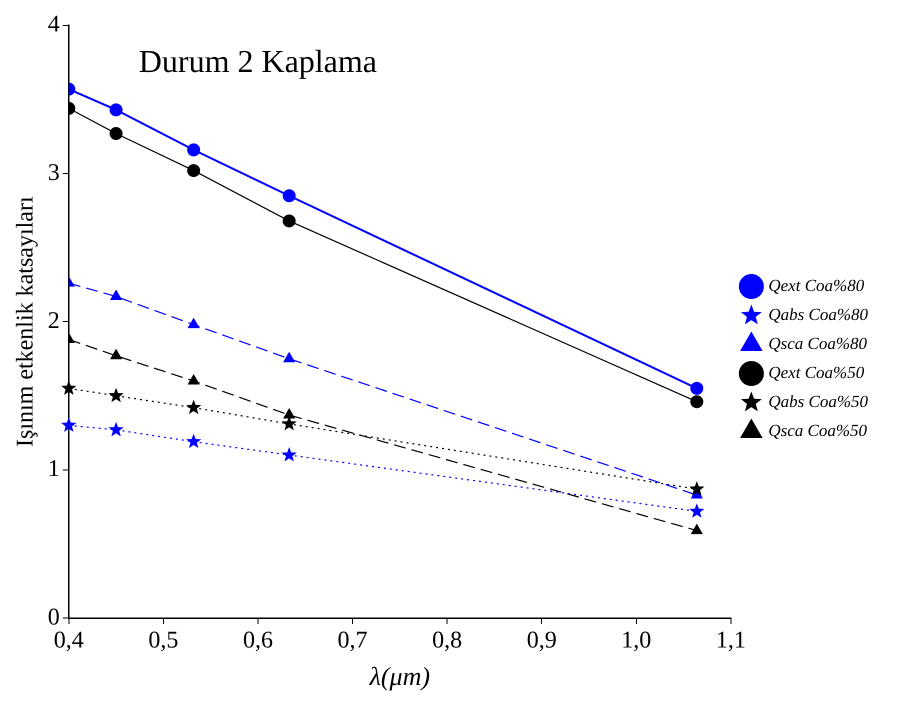 This screenshot has width=897, height=708. I want to click on y-tick-label: 3, so click(54, 173).